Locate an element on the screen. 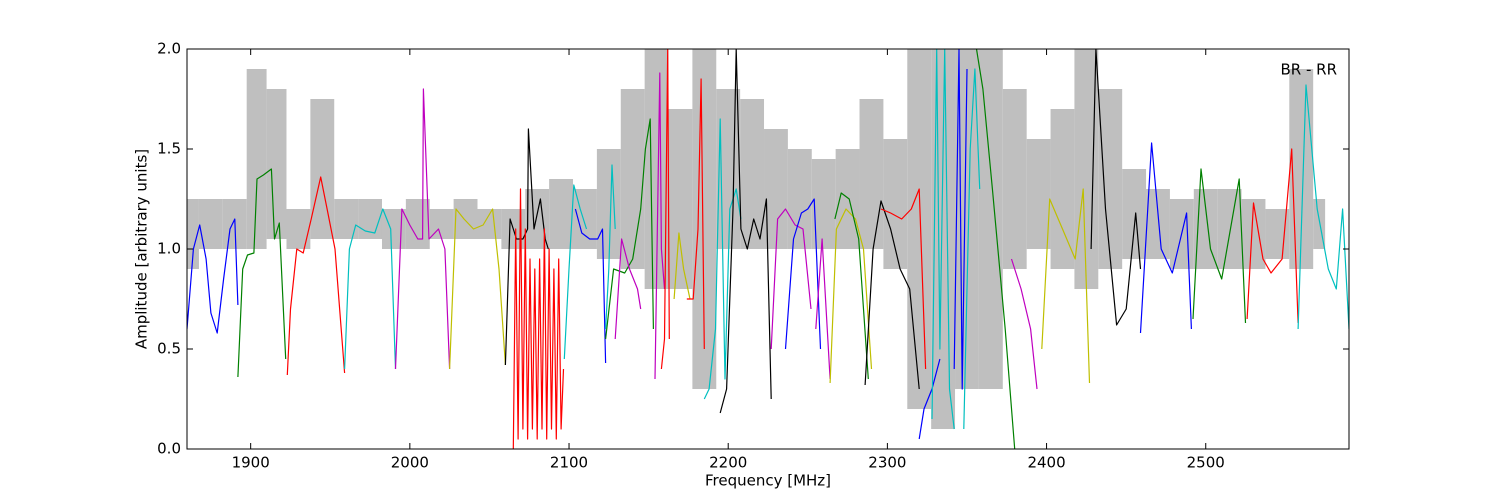 The image size is (1500, 500). x-tick-label: 2400 is located at coordinates (1046, 463).